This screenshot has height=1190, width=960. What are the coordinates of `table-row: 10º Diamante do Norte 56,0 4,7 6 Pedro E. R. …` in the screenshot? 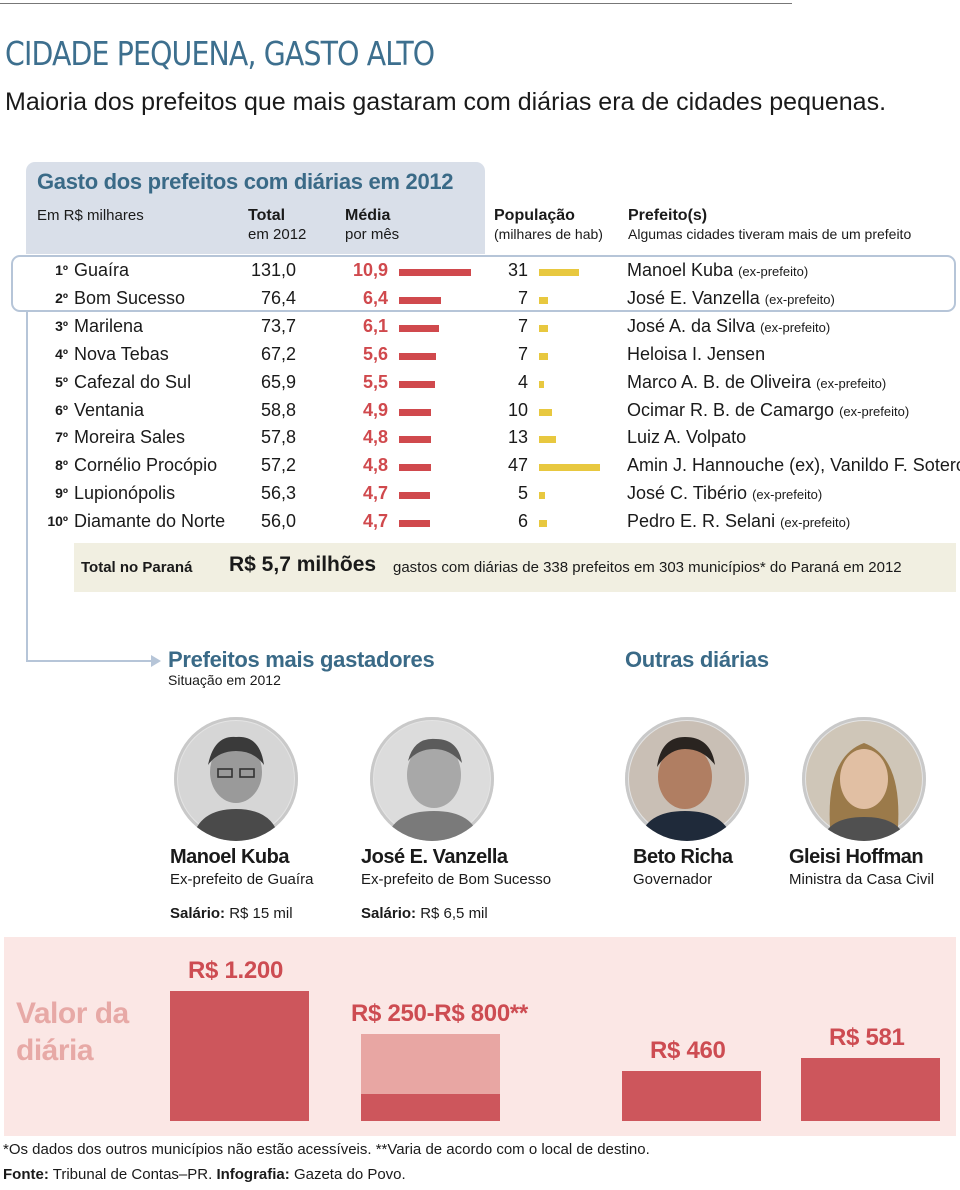 It's located at (480, 523).